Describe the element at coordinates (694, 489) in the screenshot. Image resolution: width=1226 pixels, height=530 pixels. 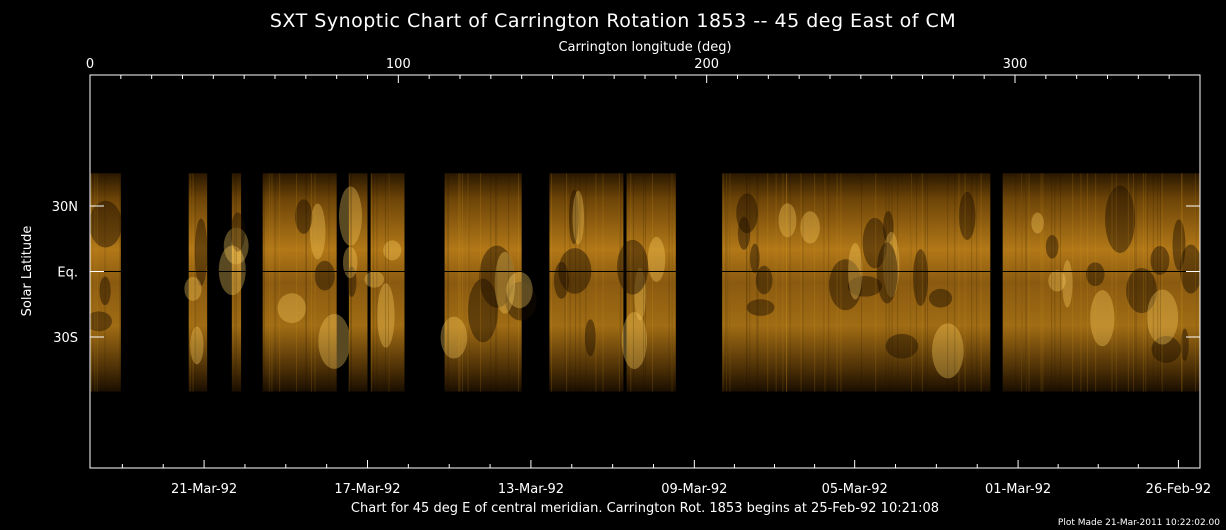
I see `bottom-tick-label: 09-Mar-92` at that location.